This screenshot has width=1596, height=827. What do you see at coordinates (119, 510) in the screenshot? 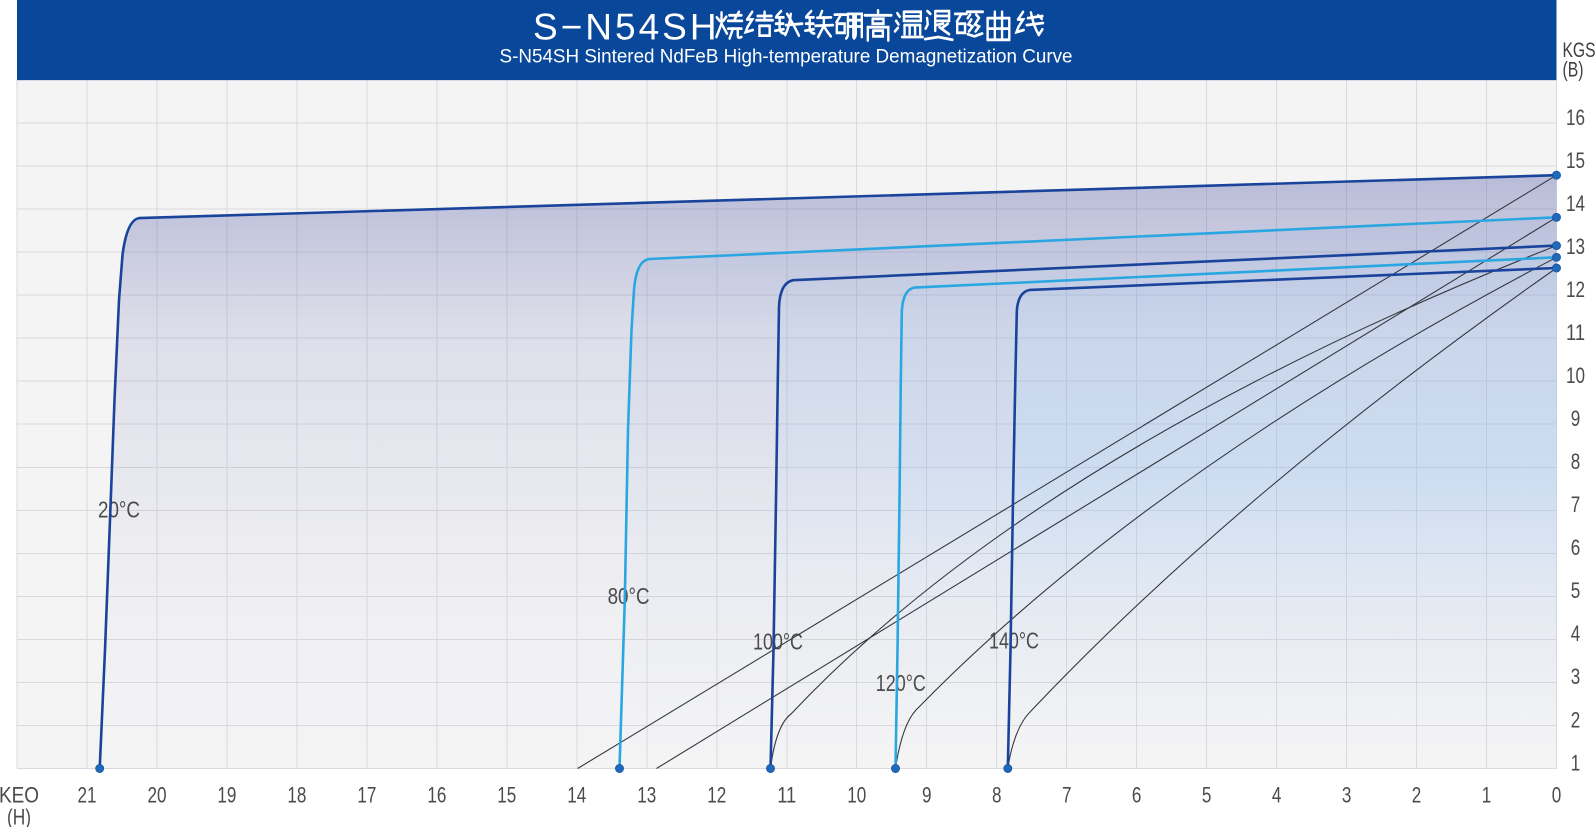
I see `svg-text: 20°C` at bounding box center [119, 510].